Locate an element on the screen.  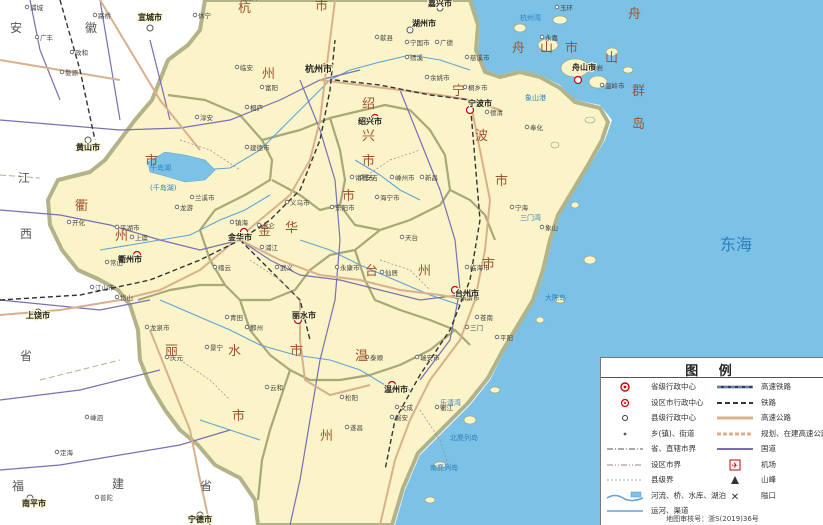
place-label: 上虞 is located at coordinates (142, 237).